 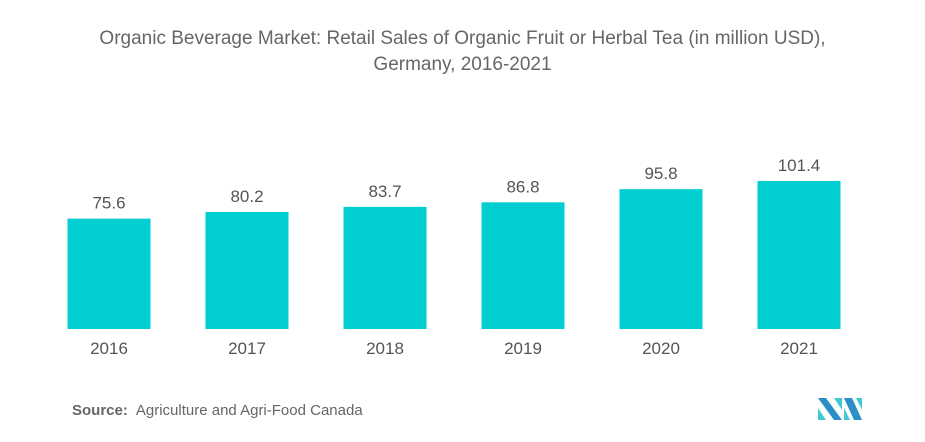 What do you see at coordinates (247, 270) in the screenshot?
I see `bar-2017` at bounding box center [247, 270].